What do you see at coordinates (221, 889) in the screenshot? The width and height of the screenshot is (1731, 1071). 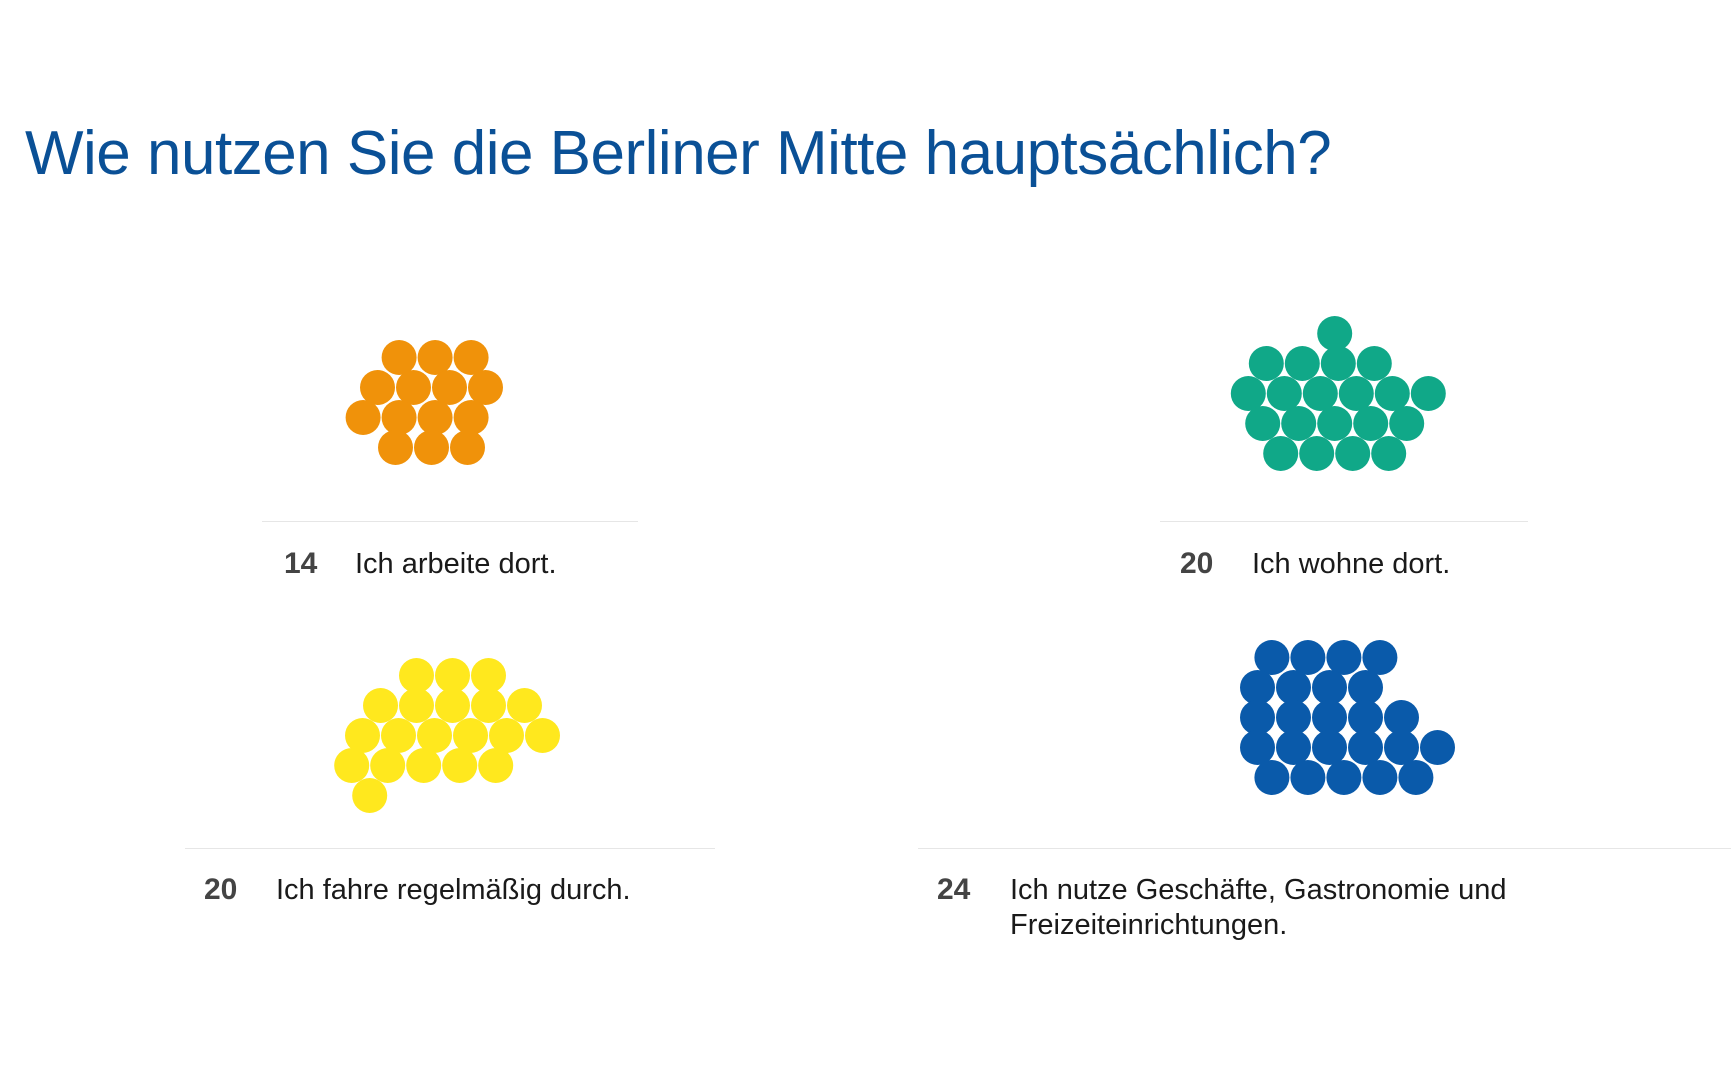 I see `count-drive: 20` at bounding box center [221, 889].